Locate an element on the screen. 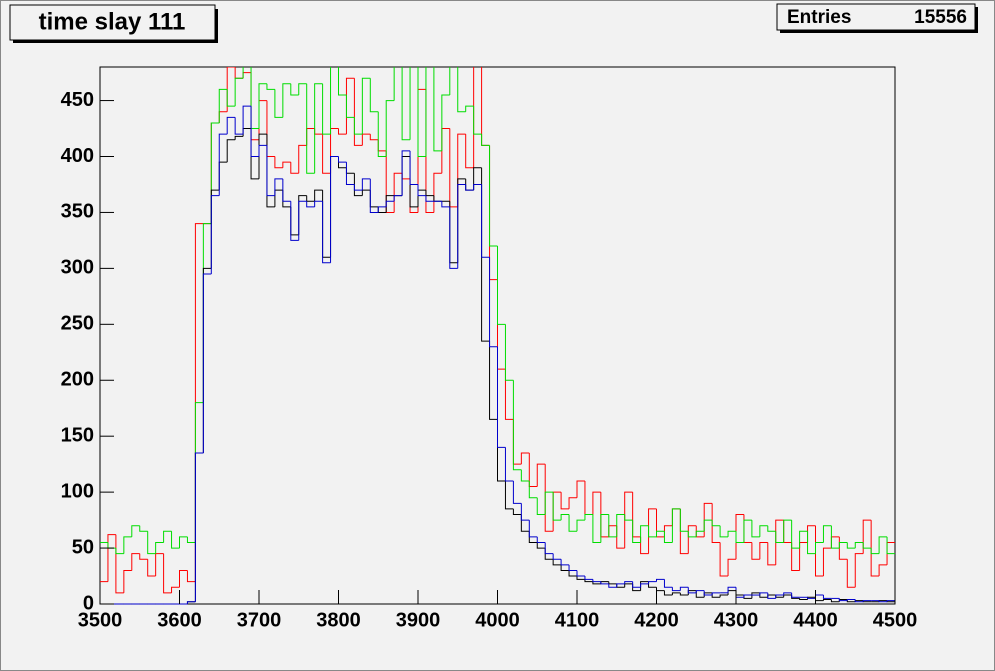  stats-box is located at coordinates (876, 17).